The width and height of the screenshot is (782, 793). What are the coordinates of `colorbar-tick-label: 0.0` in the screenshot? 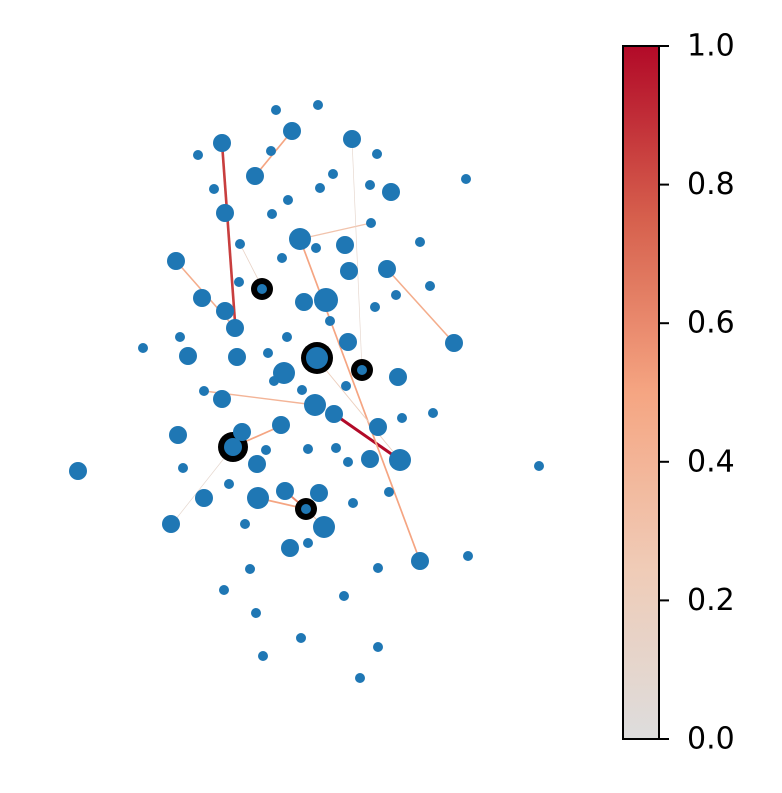 It's located at (711, 739).